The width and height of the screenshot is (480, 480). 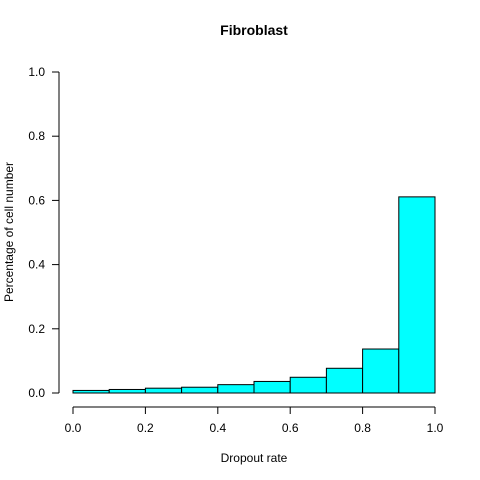 I want to click on y-tick-label: 0.2, so click(x=36, y=329).